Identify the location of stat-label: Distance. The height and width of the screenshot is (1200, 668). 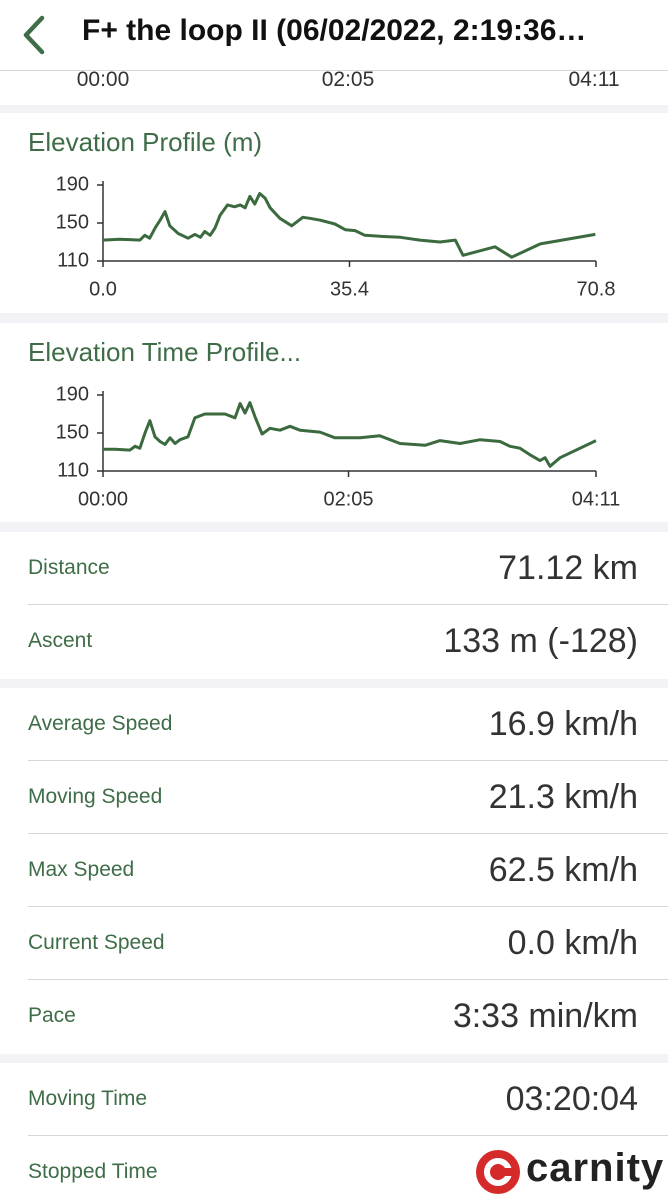
(69, 567).